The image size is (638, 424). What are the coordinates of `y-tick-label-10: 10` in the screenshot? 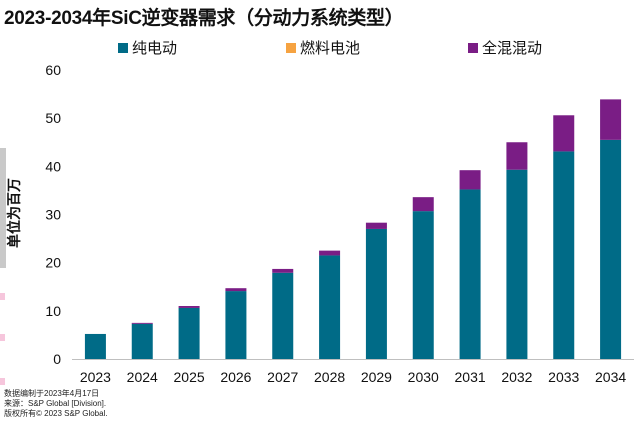 It's located at (53, 311).